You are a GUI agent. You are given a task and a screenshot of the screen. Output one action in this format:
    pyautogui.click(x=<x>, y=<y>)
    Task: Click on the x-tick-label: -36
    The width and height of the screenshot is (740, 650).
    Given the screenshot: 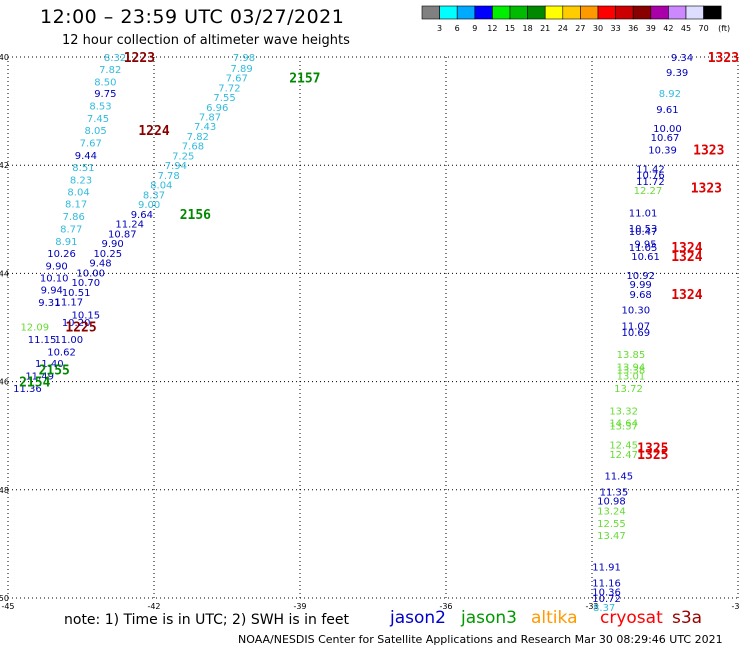 What is the action you would take?
    pyautogui.click(x=445, y=606)
    